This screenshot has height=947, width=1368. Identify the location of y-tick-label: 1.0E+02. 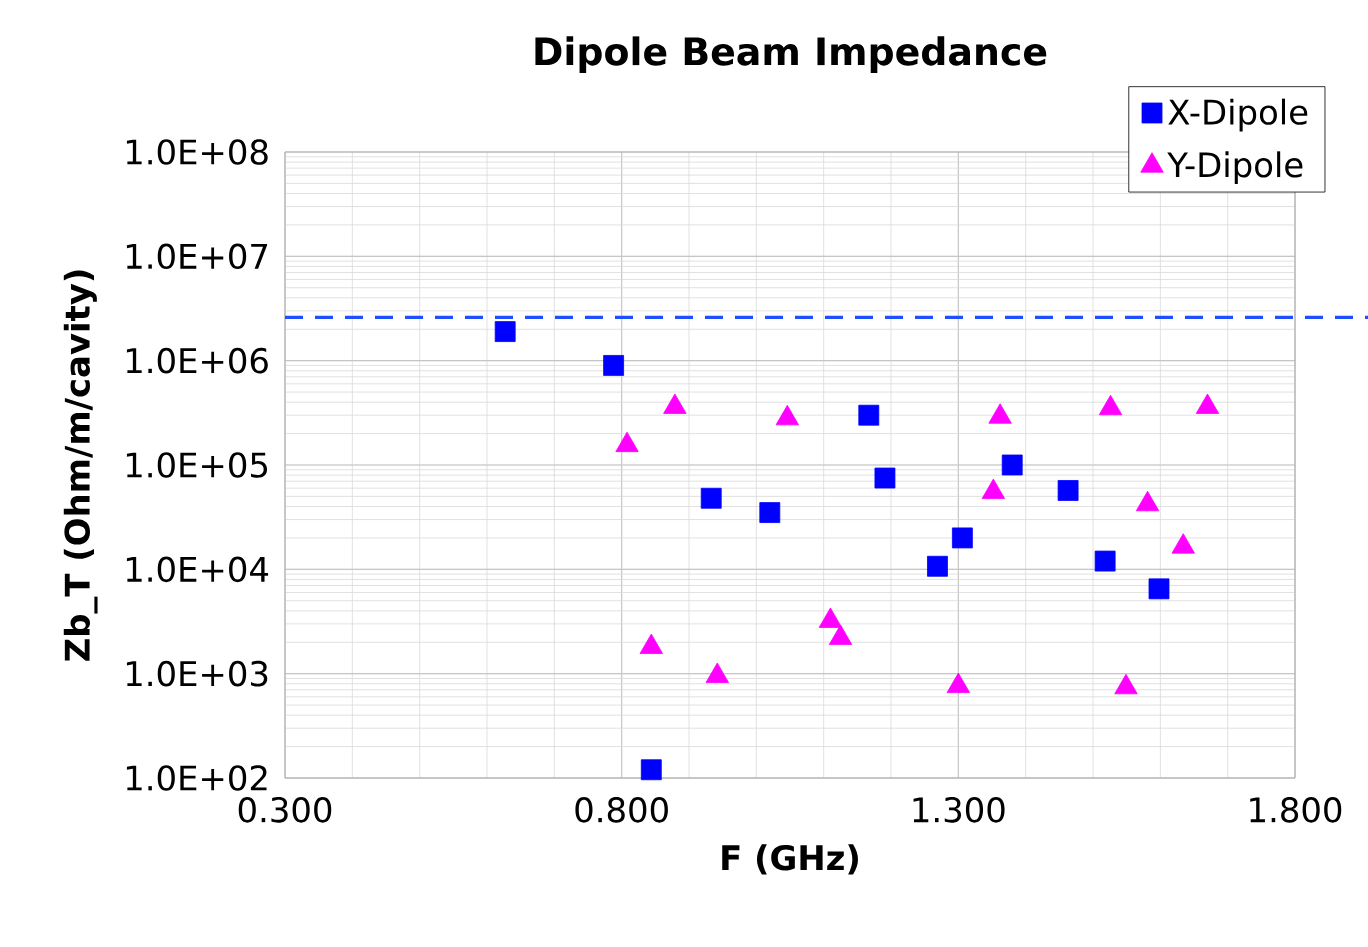
(196, 778).